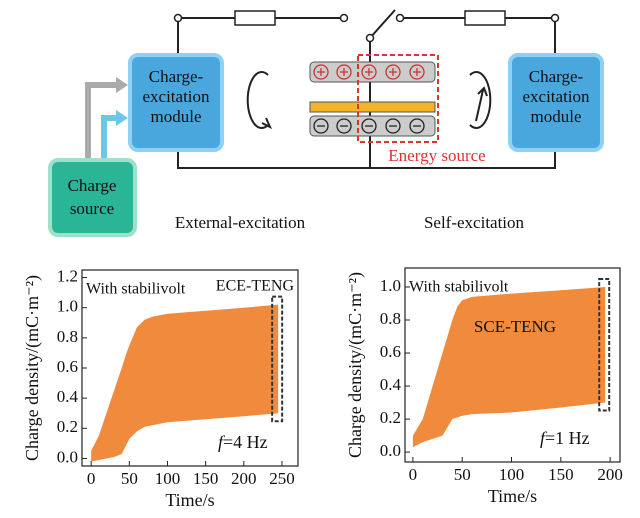  Describe the element at coordinates (92, 208) in the screenshot. I see `source-label: source` at that location.